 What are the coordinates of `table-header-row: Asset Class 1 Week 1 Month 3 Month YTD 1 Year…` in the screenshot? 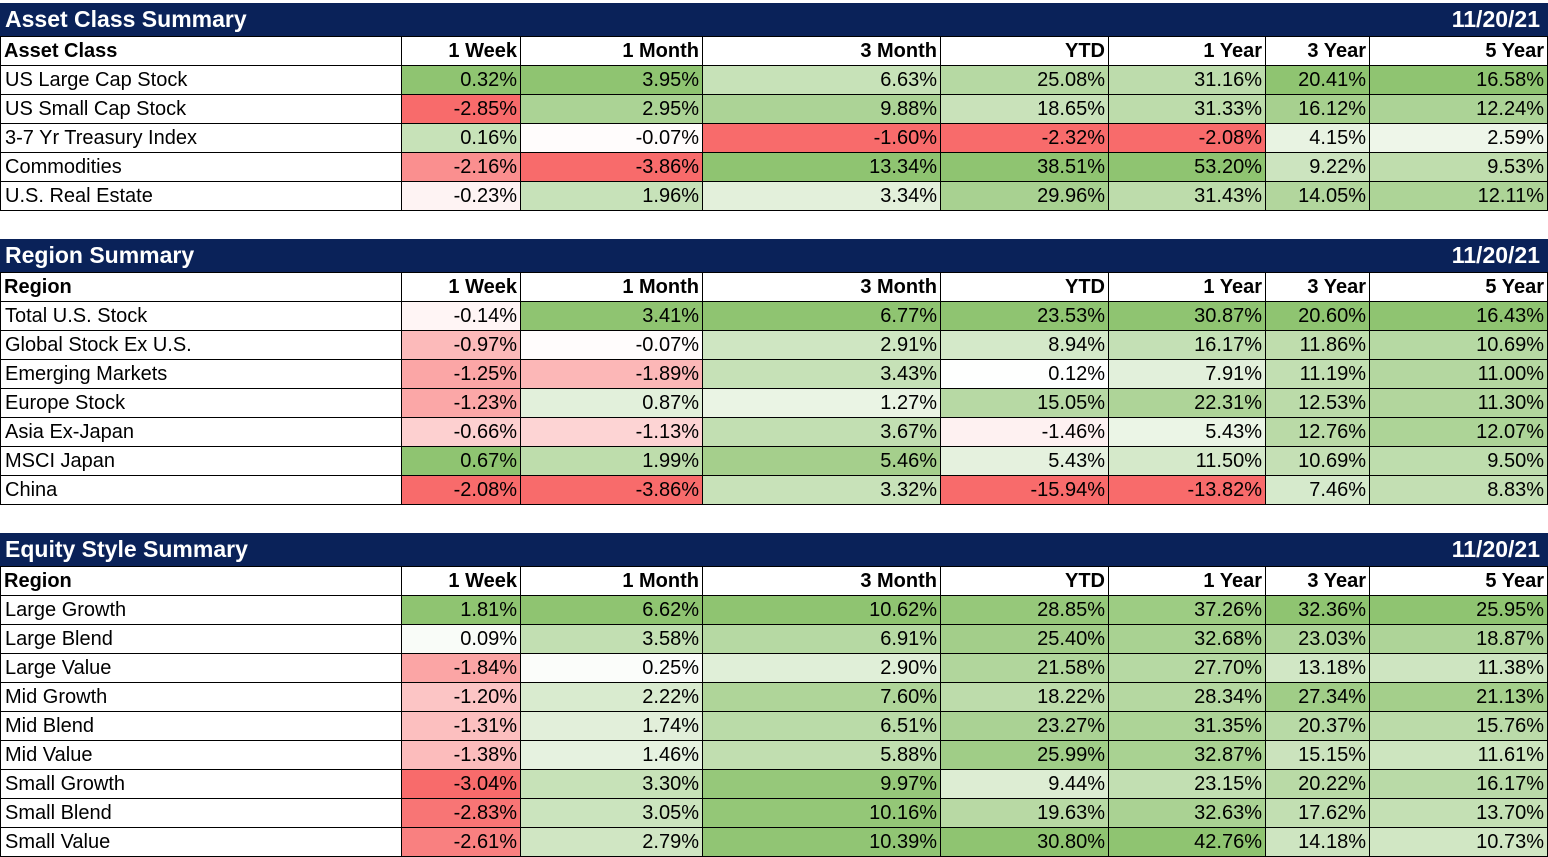 It's located at (774, 51).